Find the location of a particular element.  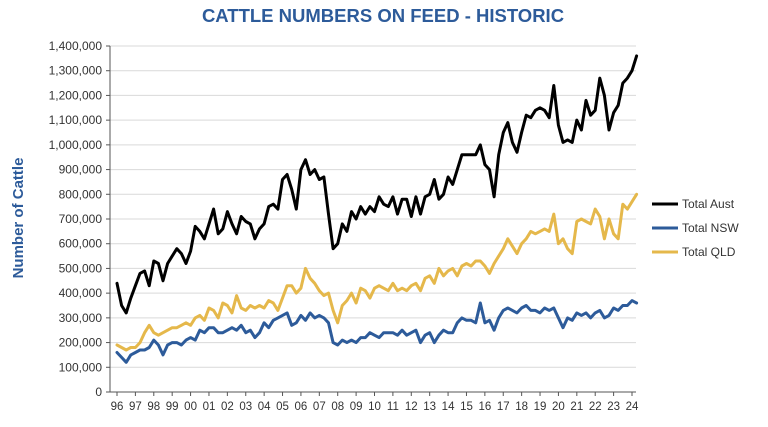

legend: Total Aust Total NSW Total QLD is located at coordinates (695, 228).